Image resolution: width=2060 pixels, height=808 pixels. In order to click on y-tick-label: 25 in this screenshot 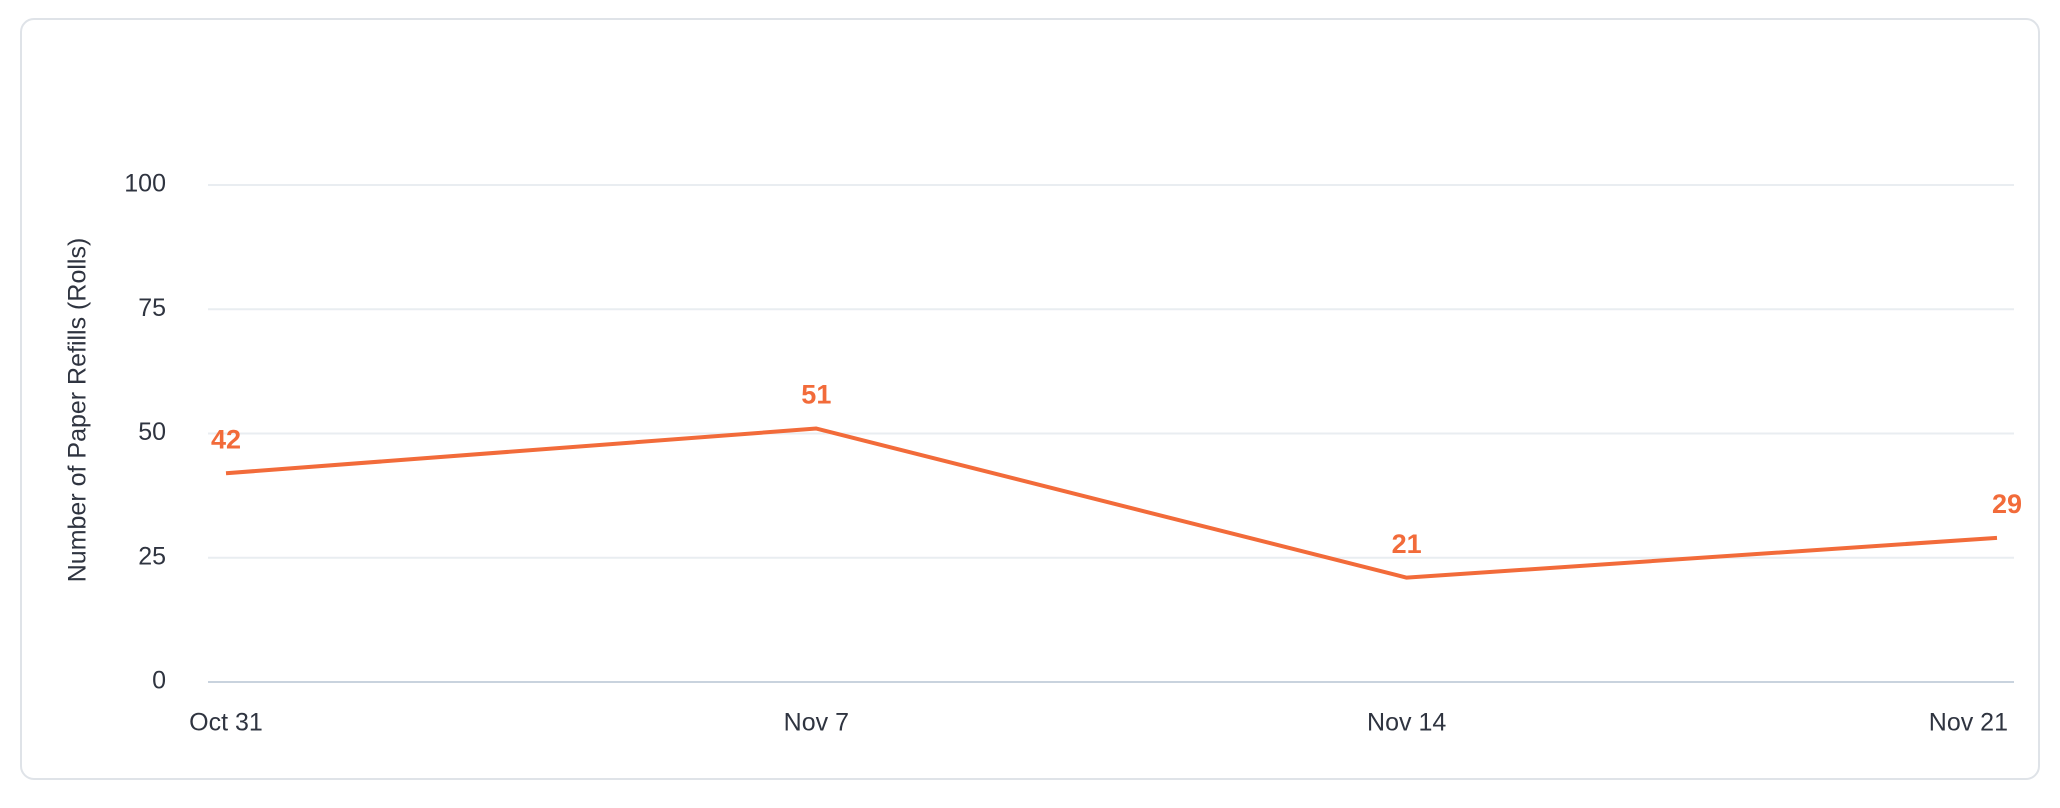, I will do `click(152, 556)`.